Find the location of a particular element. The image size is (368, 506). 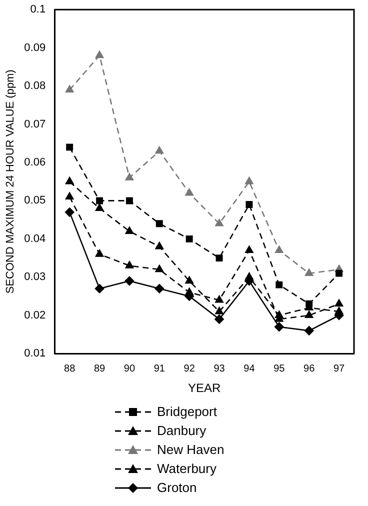

x-tick-label: 97 is located at coordinates (339, 368).